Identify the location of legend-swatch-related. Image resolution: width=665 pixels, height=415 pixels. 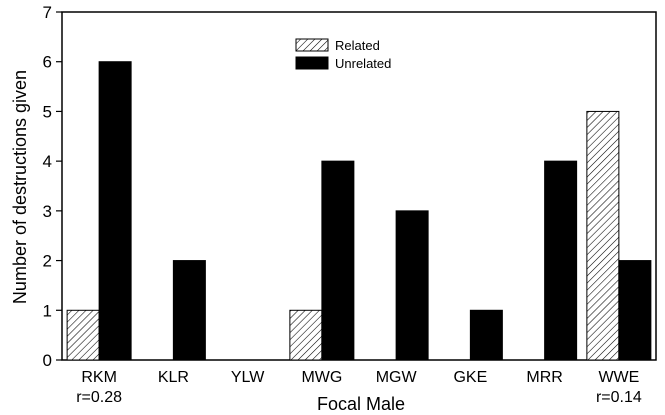
(312, 45).